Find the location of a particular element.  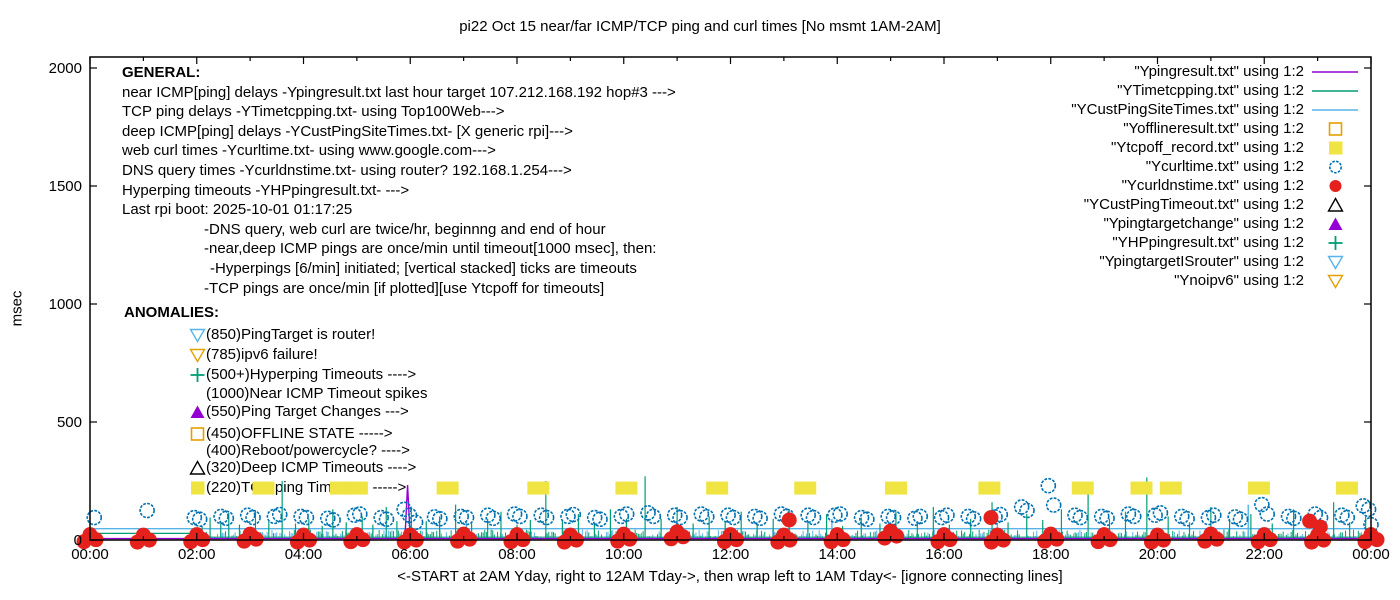

legend-label: "YTimetcpping.txt" using 1:2 is located at coordinates (1210, 90).